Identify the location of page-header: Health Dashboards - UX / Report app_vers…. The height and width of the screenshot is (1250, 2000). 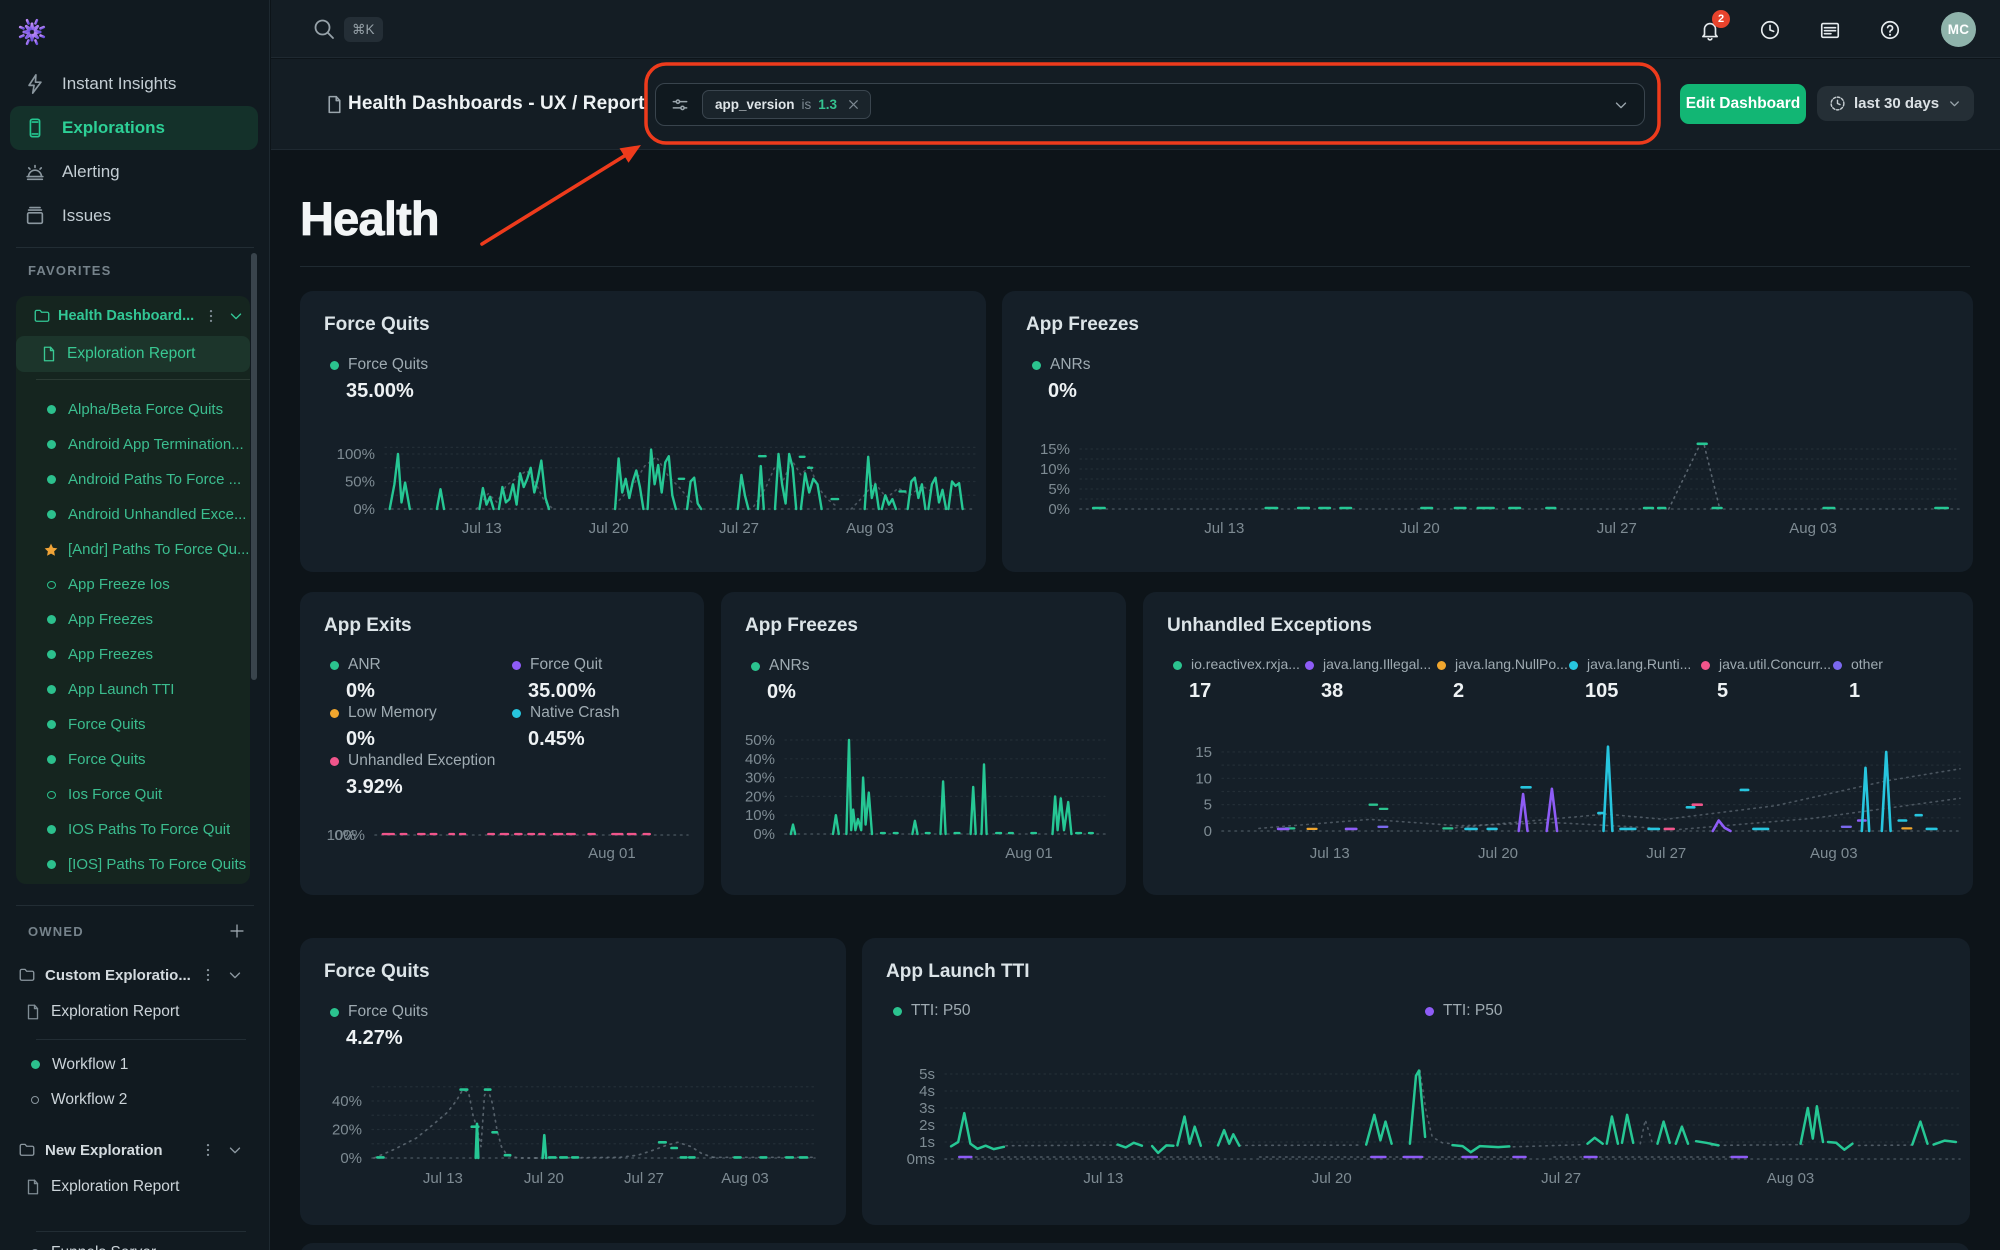
(1135, 104).